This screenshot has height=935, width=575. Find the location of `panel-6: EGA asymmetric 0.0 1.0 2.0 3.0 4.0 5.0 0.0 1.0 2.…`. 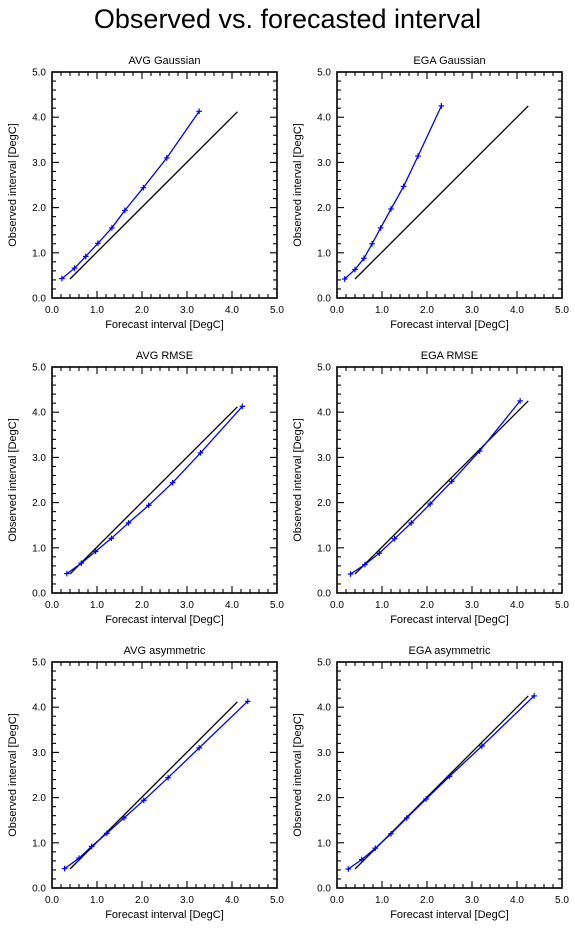

panel-6: EGA asymmetric 0.0 1.0 2.0 3.0 4.0 5.0 0.0 1.0 2.… is located at coordinates (430, 783).